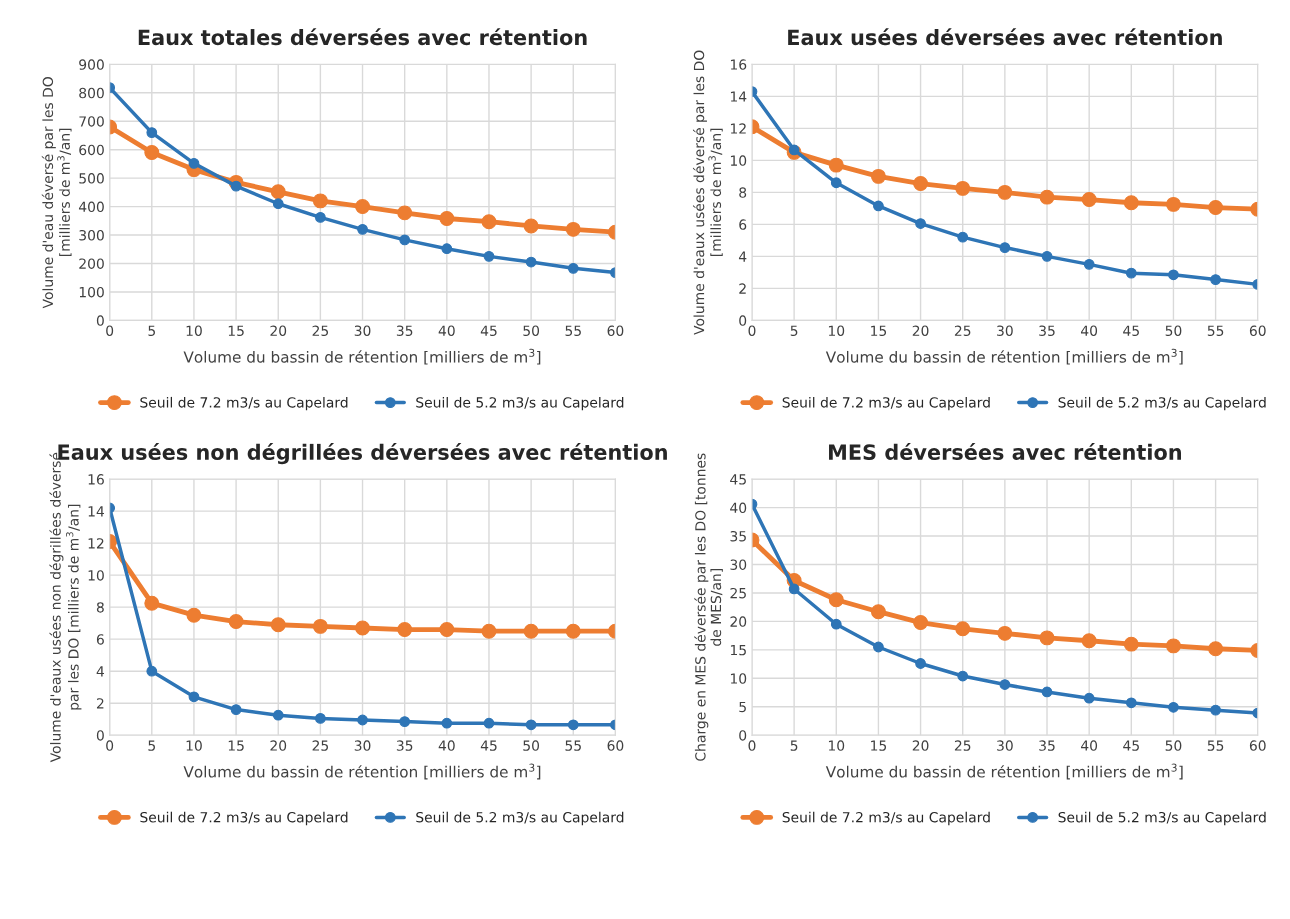  What do you see at coordinates (91, 178) in the screenshot?
I see `y-tick-label: 500` at bounding box center [91, 178].